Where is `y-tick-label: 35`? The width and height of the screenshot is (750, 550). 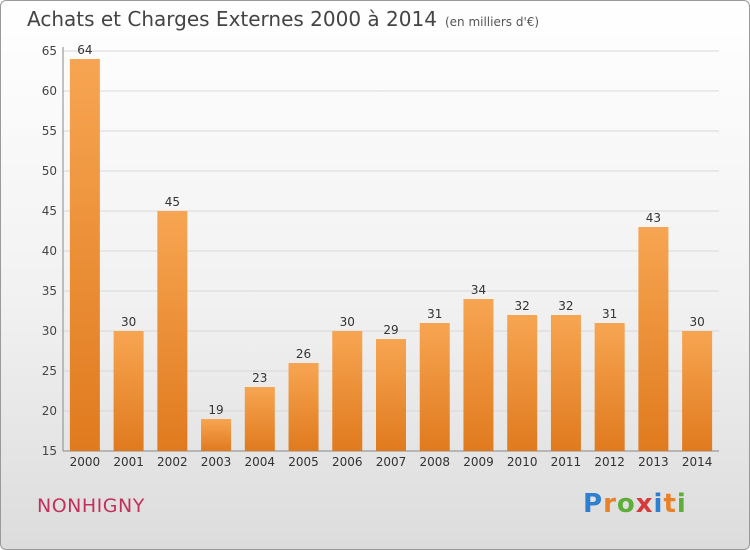 y-tick-label: 35 is located at coordinates (49, 291).